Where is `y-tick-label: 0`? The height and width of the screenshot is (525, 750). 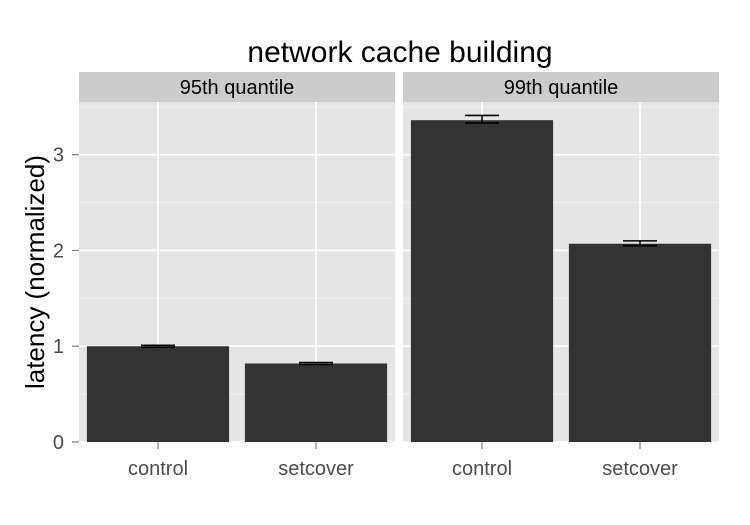 y-tick-label: 0 is located at coordinates (58, 443).